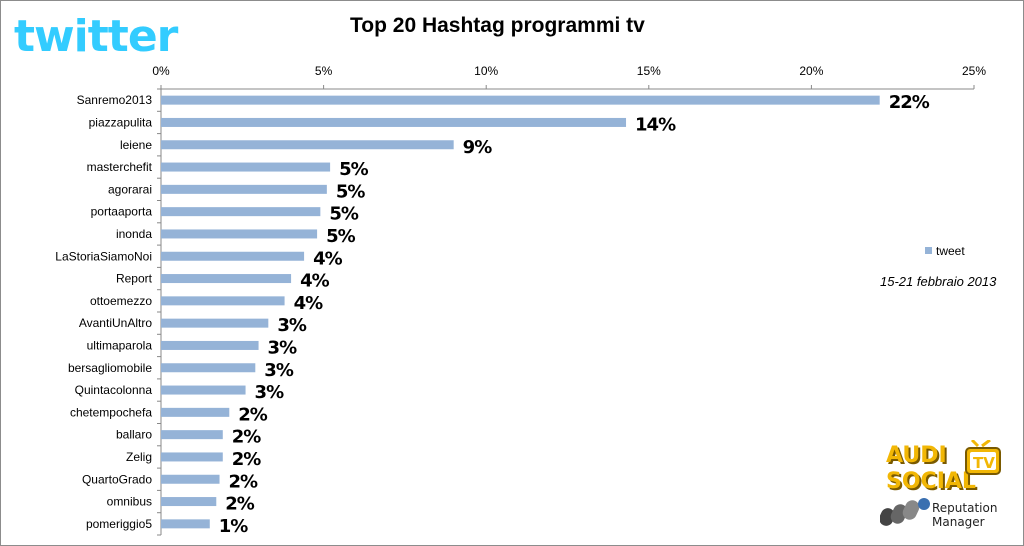  I want to click on category-label: pomeriggio5, so click(119, 524).